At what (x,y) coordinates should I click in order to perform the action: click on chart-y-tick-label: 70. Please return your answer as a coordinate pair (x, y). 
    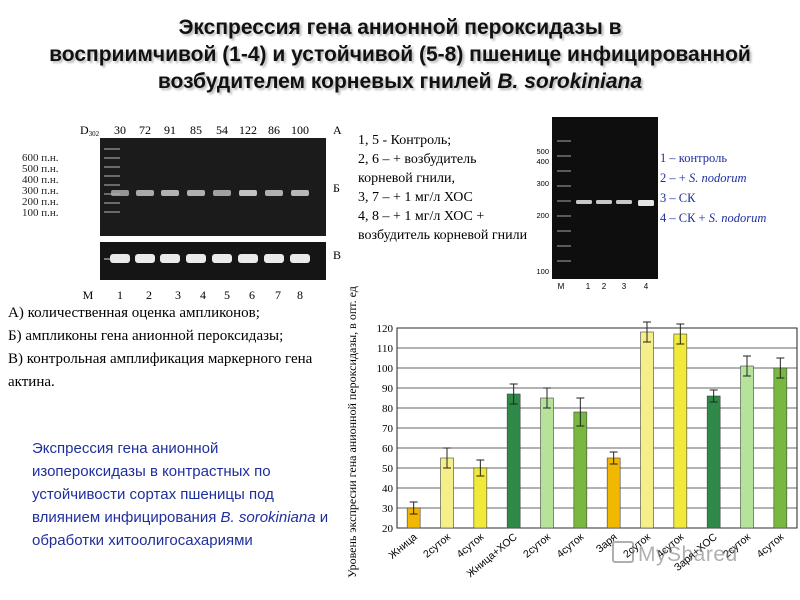
    Looking at the image, I should click on (388, 429).